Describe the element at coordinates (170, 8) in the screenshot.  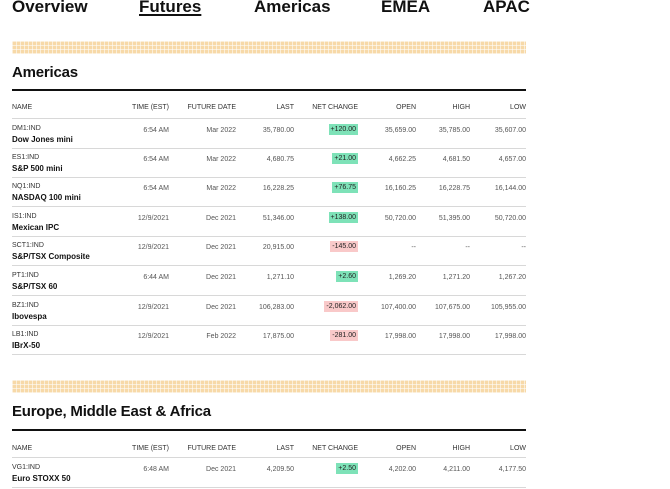
I see `tab-futures: Futures` at that location.